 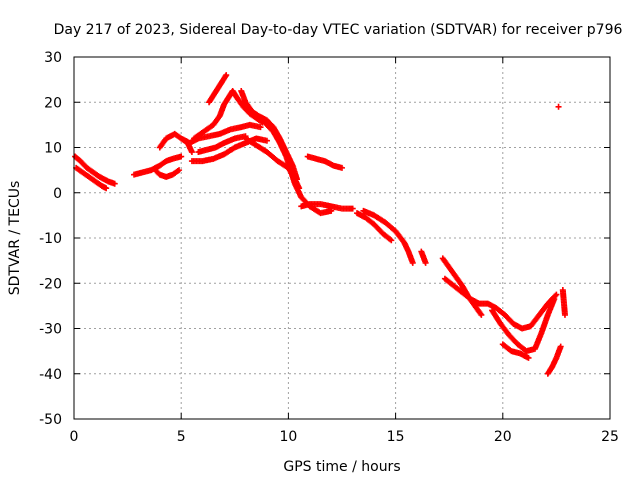 I want to click on x-tick-label: 10, so click(x=288, y=437).